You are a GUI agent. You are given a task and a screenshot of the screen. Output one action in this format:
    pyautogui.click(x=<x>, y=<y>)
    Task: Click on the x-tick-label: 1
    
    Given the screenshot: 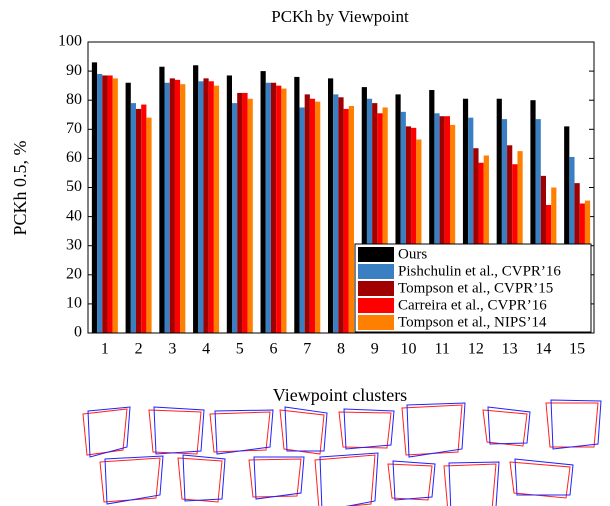 What is the action you would take?
    pyautogui.click(x=105, y=349)
    